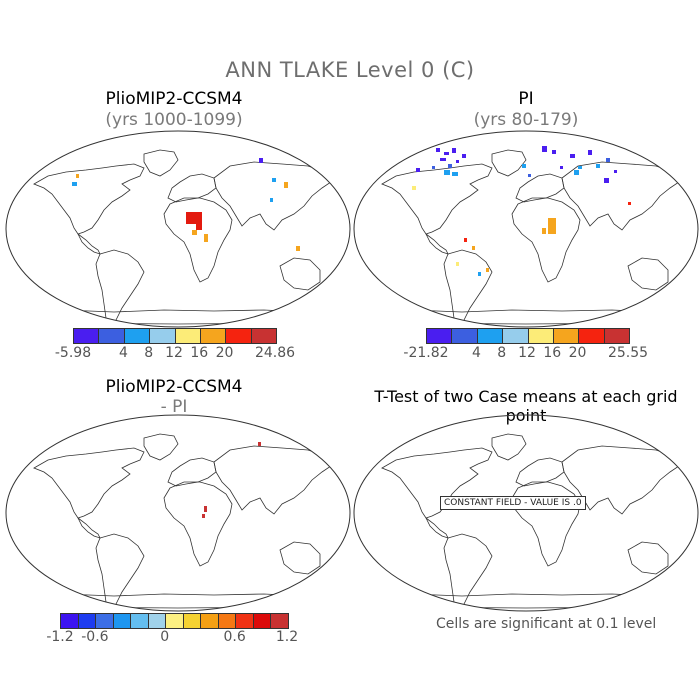 The width and height of the screenshot is (700, 700). I want to click on panel1-colorbar, so click(175, 336).